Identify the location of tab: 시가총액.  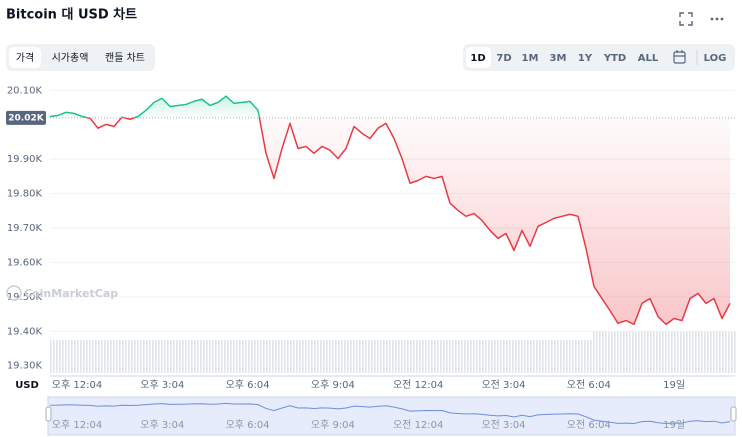
(70, 58).